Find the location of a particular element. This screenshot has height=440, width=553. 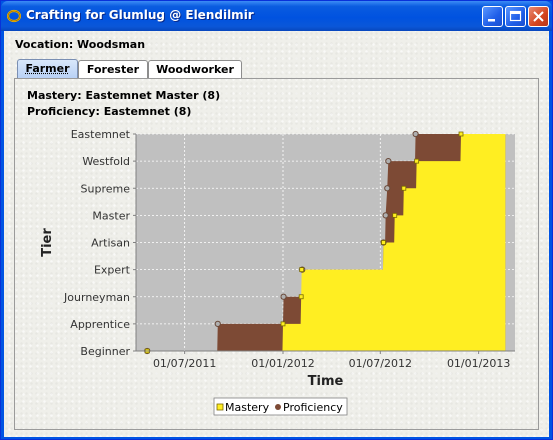

x-tick-label: 01/07/2012 is located at coordinates (380, 363).